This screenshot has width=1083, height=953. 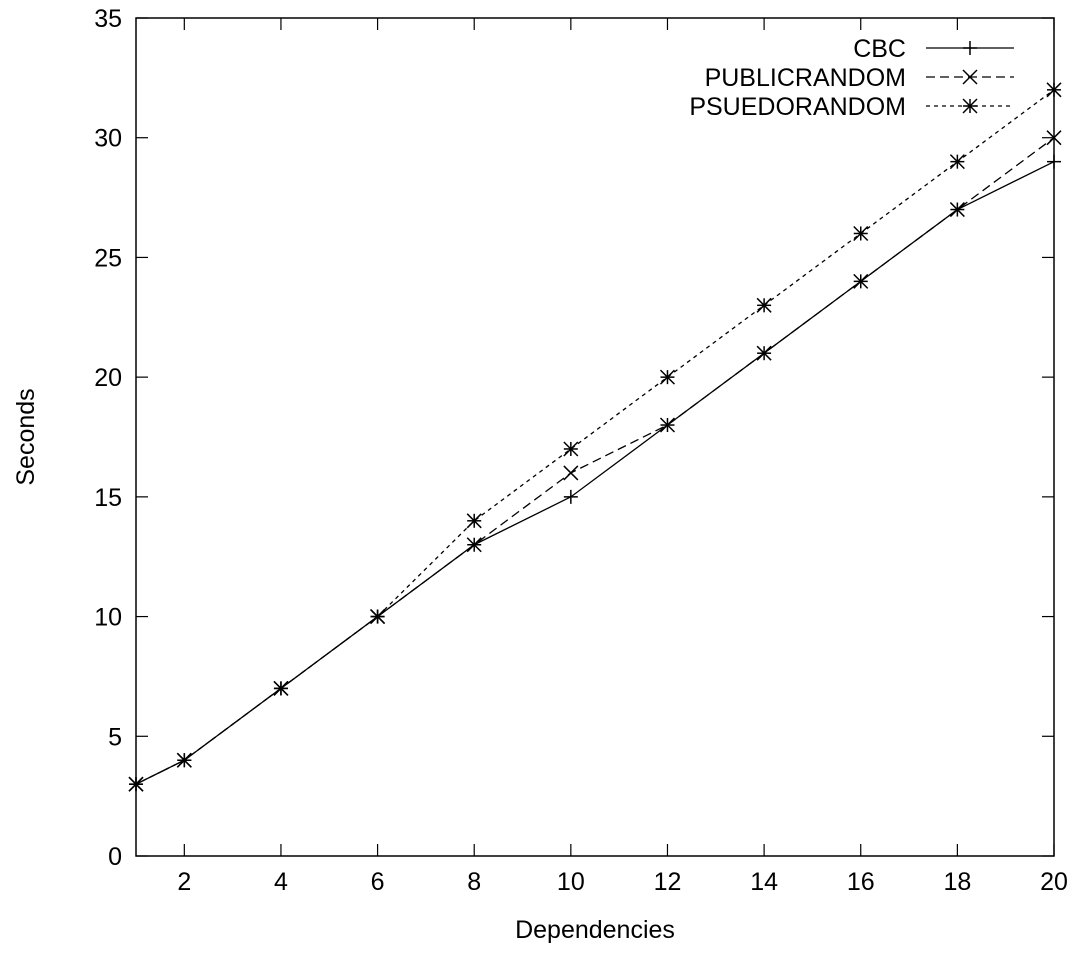 What do you see at coordinates (108, 618) in the screenshot?
I see `y-tick-label: 10` at bounding box center [108, 618].